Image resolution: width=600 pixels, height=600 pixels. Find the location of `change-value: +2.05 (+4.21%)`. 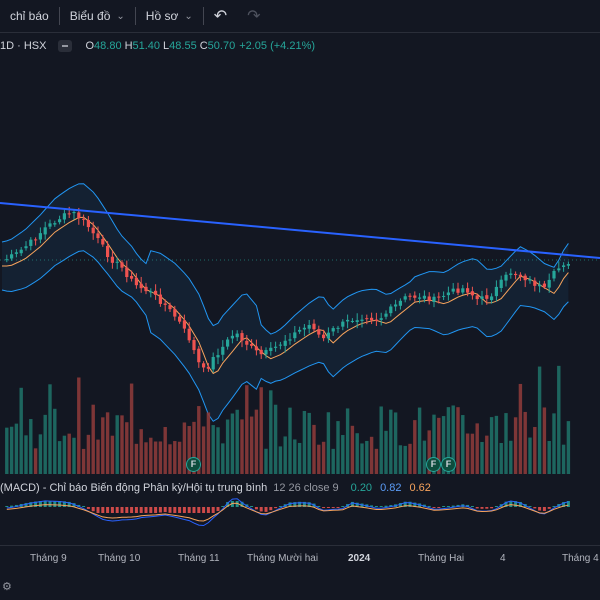

change-value: +2.05 (+4.21%) is located at coordinates (277, 46).